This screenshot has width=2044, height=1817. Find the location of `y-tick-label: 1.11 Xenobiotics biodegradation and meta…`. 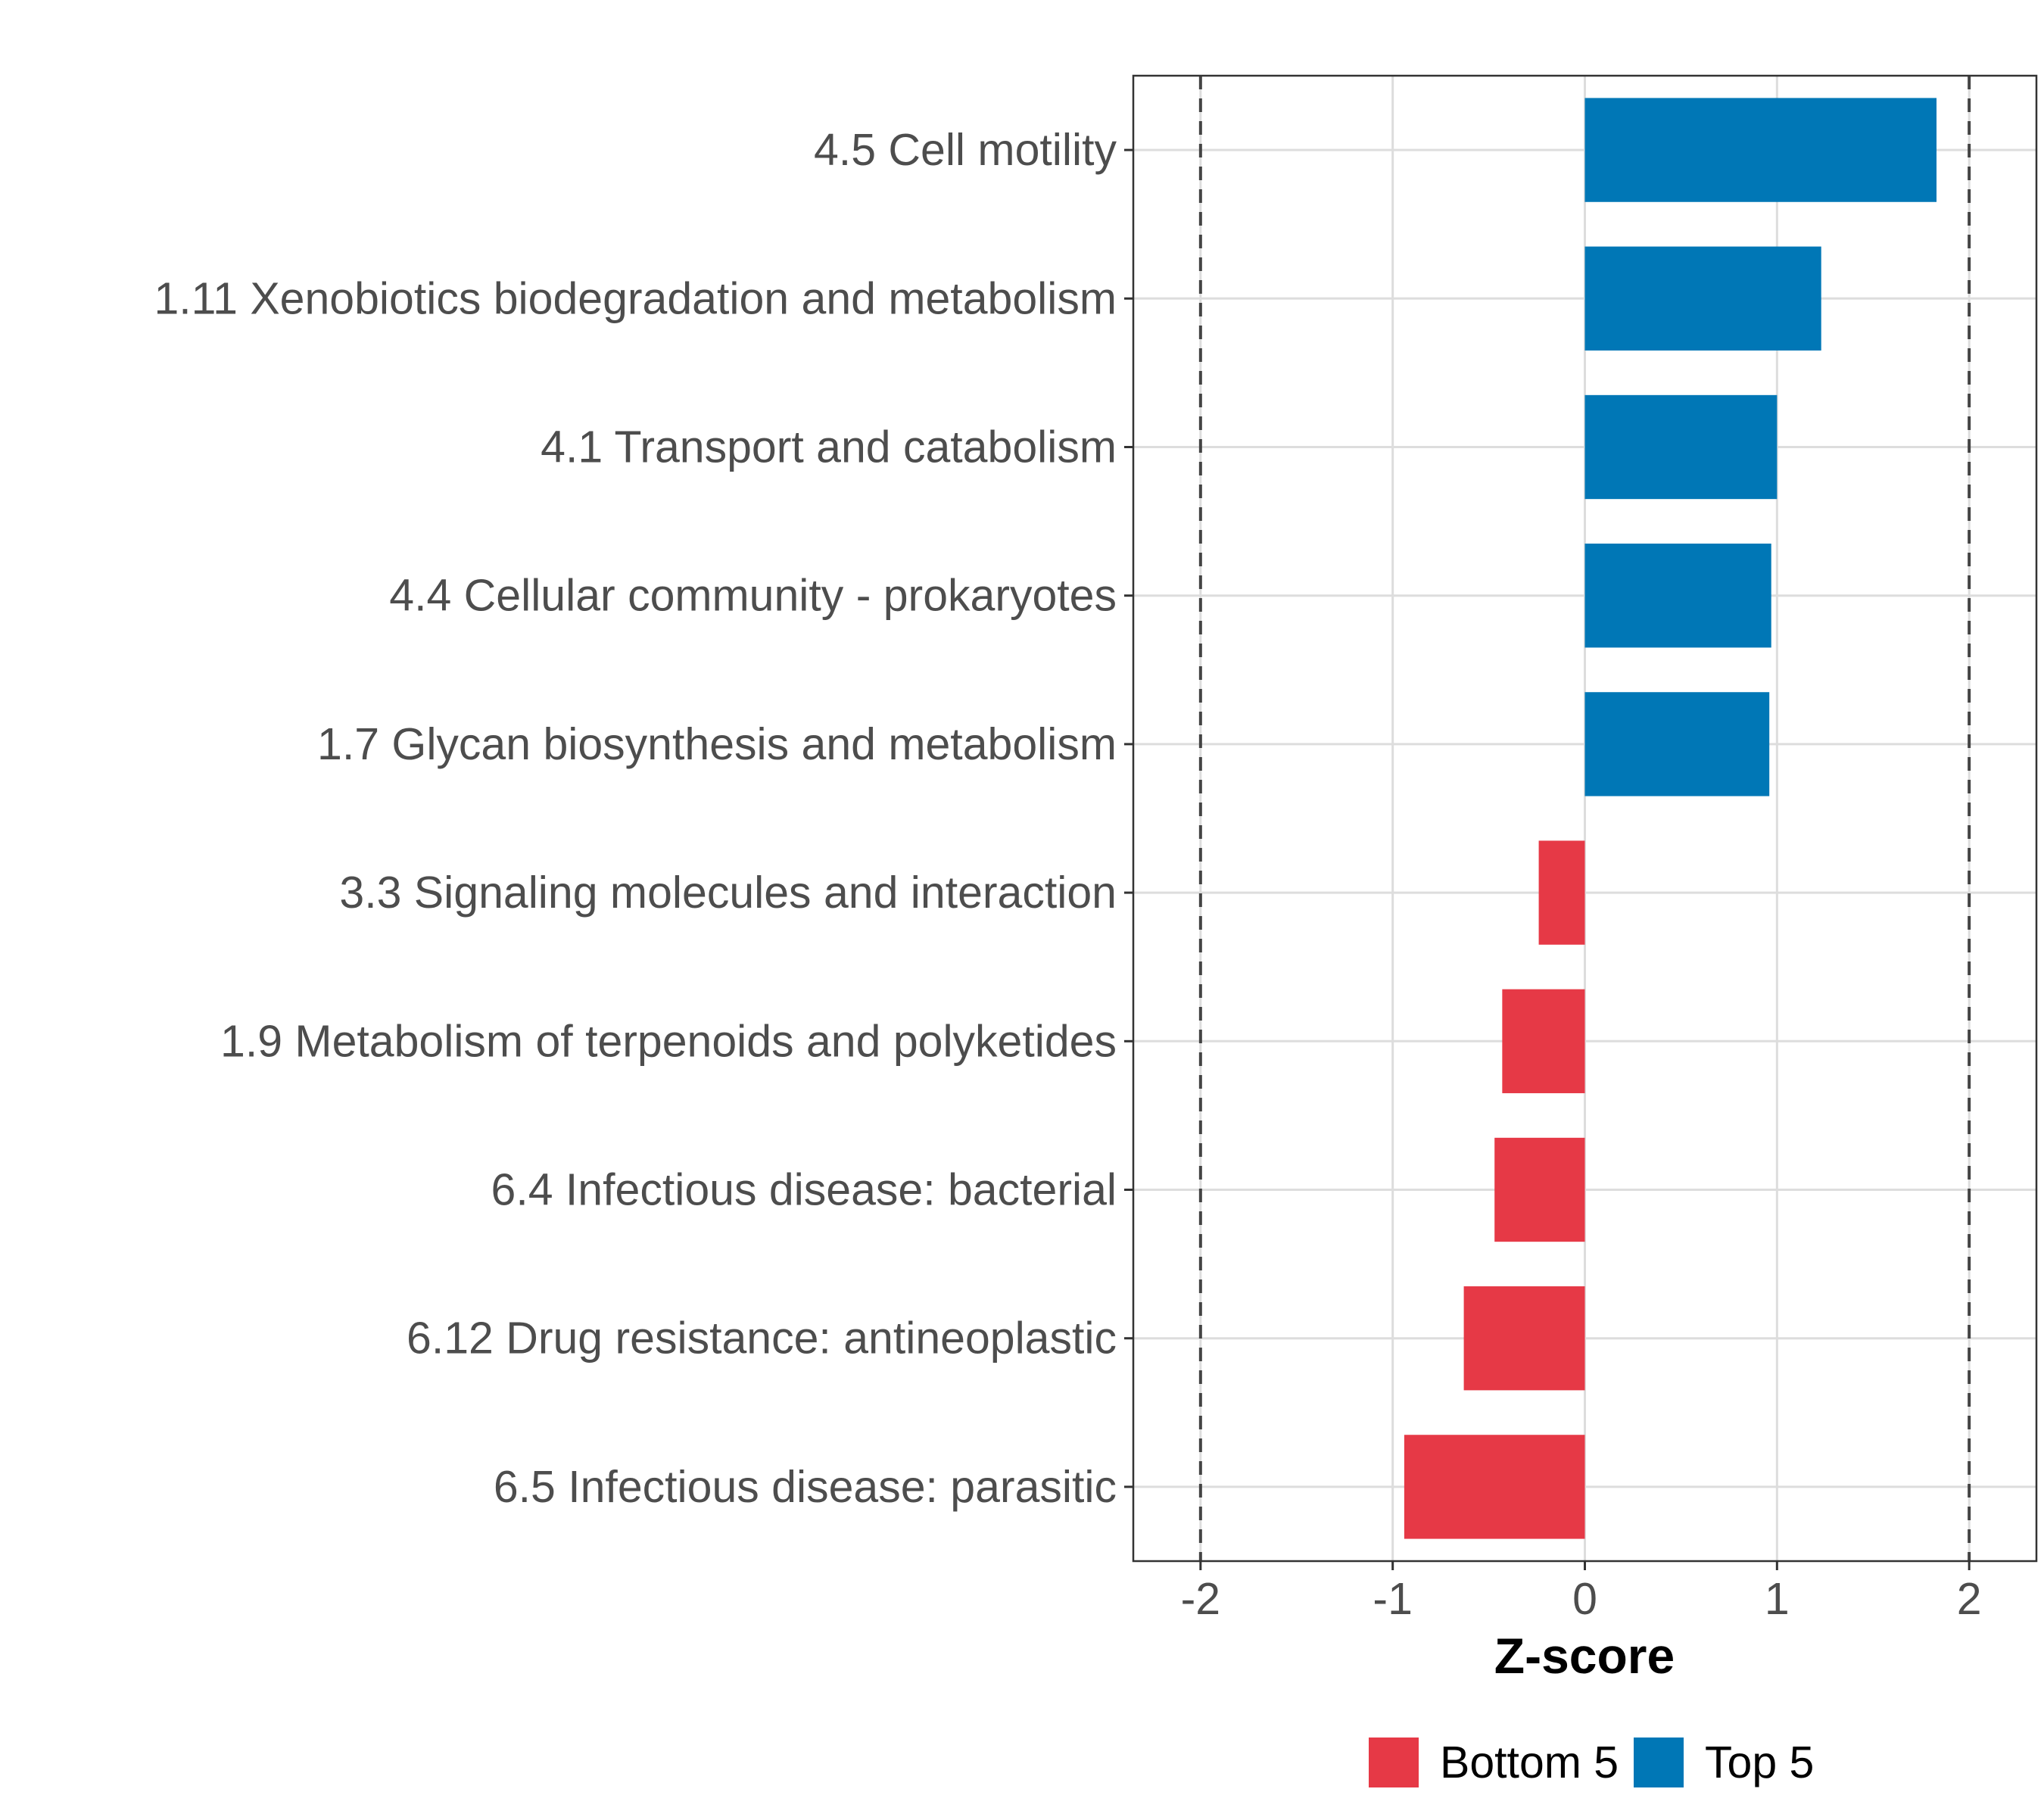

y-tick-label: 1.11 Xenobiotics biodegradation and meta… is located at coordinates (635, 298).